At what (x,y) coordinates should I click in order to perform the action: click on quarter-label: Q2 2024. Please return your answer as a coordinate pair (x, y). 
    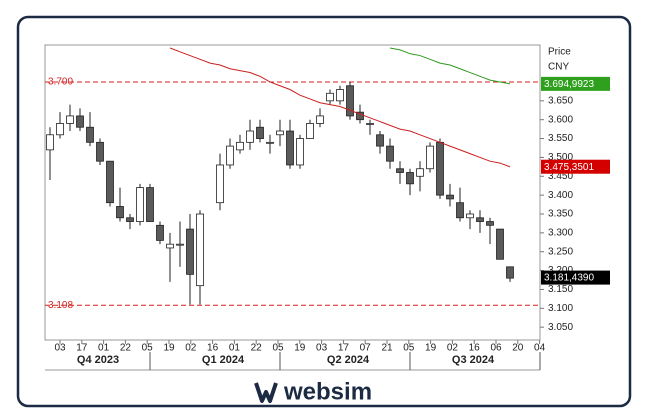
    Looking at the image, I should click on (348, 360).